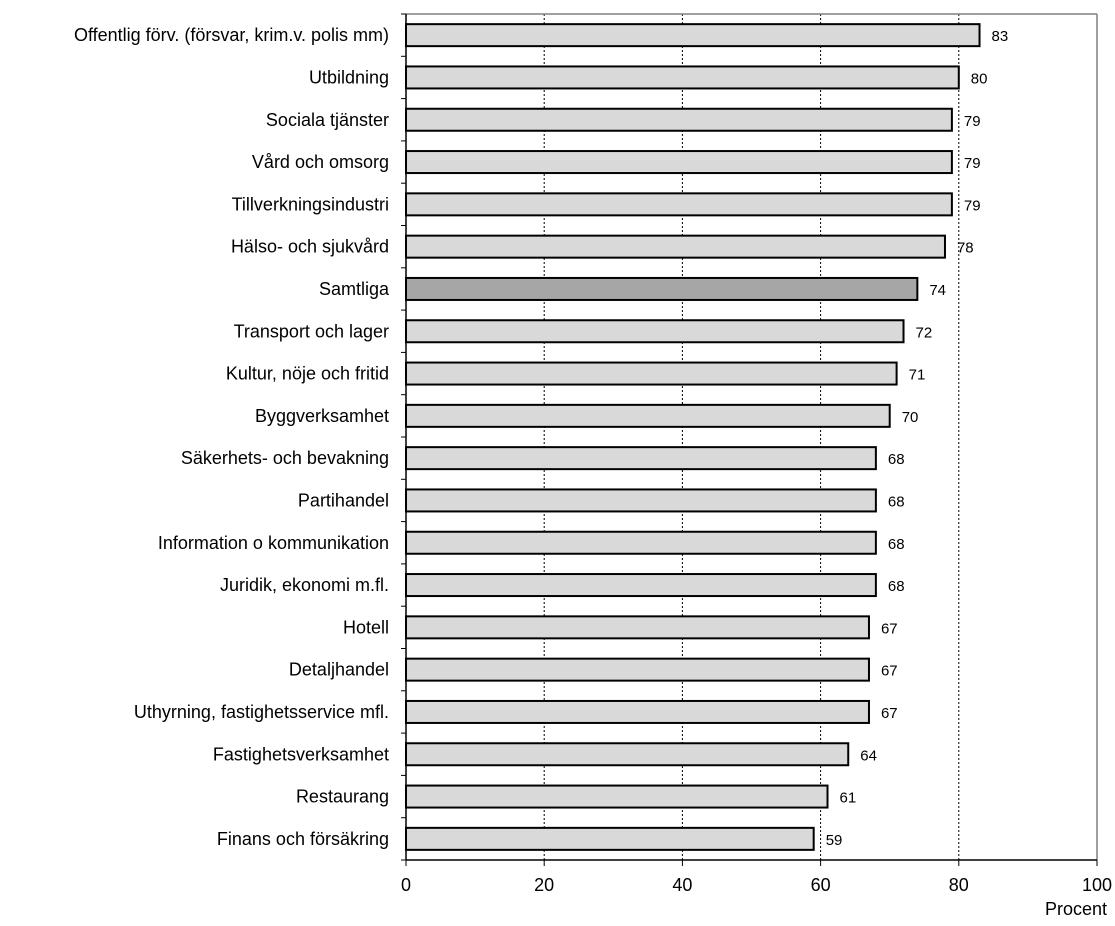 This screenshot has height=926, width=1115. Describe the element at coordinates (349, 77) in the screenshot. I see `category-label-2: Utbildning` at that location.